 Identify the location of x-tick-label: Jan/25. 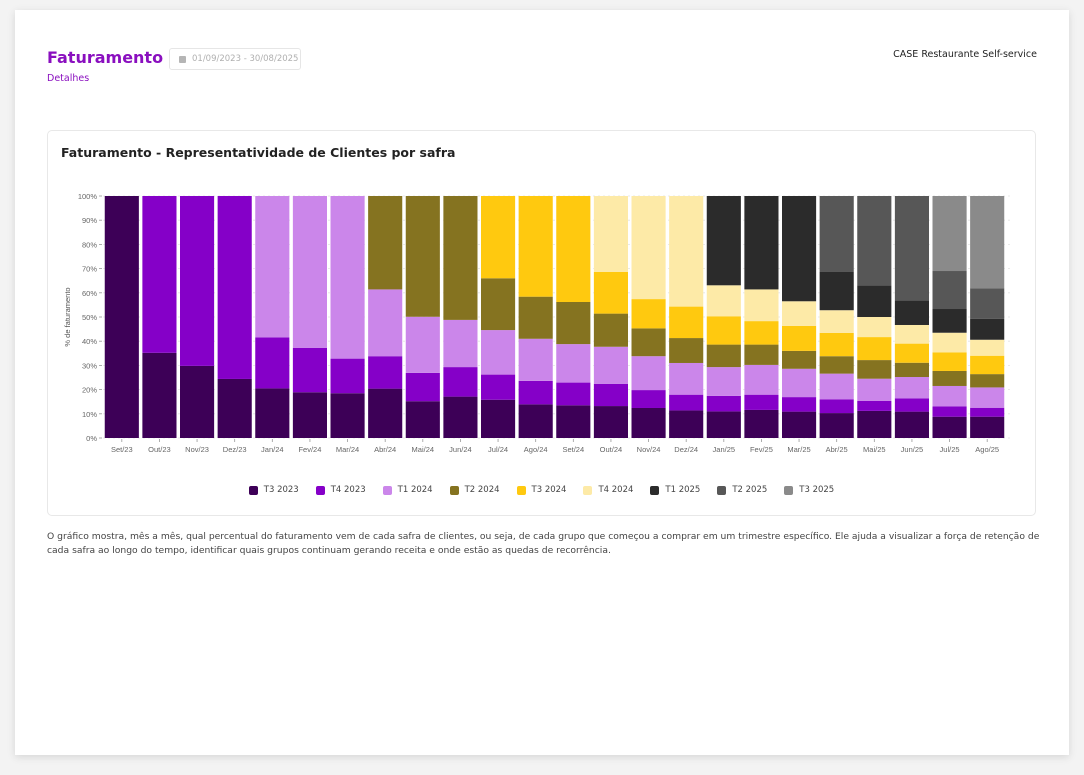
(724, 449).